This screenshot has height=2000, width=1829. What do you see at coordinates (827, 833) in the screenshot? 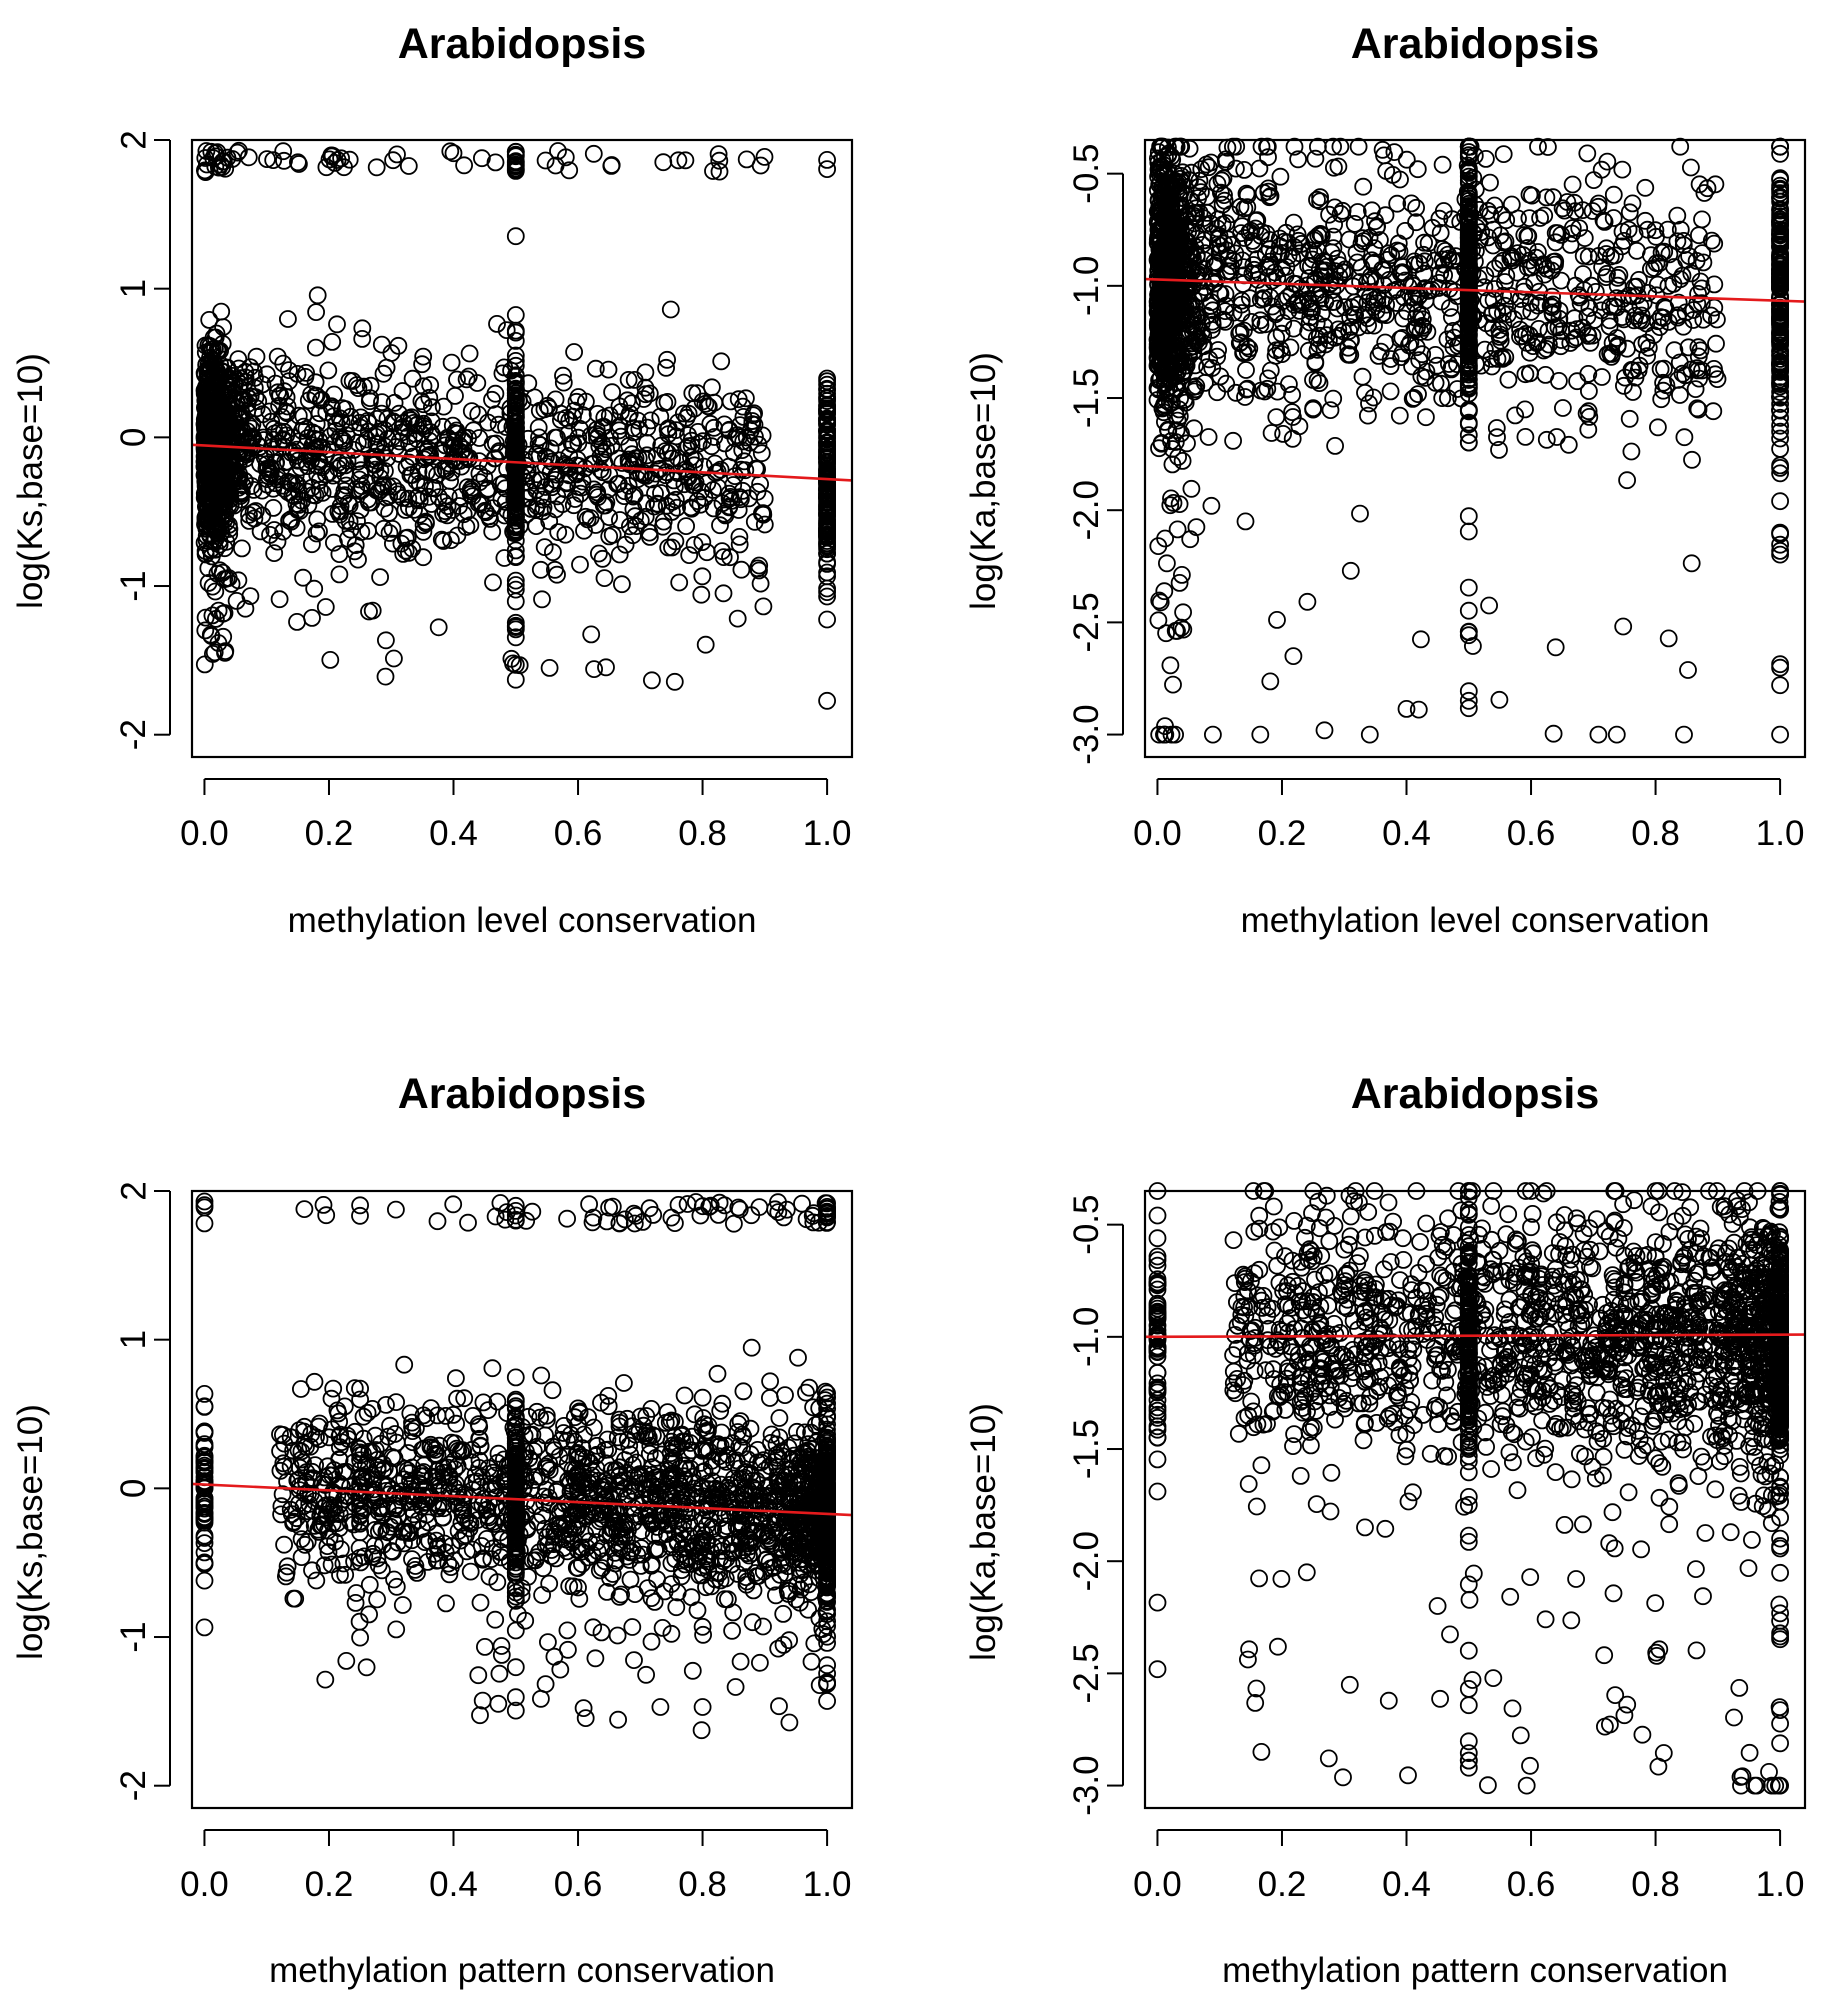
I see `x-tick-label: 1.0` at bounding box center [827, 833].